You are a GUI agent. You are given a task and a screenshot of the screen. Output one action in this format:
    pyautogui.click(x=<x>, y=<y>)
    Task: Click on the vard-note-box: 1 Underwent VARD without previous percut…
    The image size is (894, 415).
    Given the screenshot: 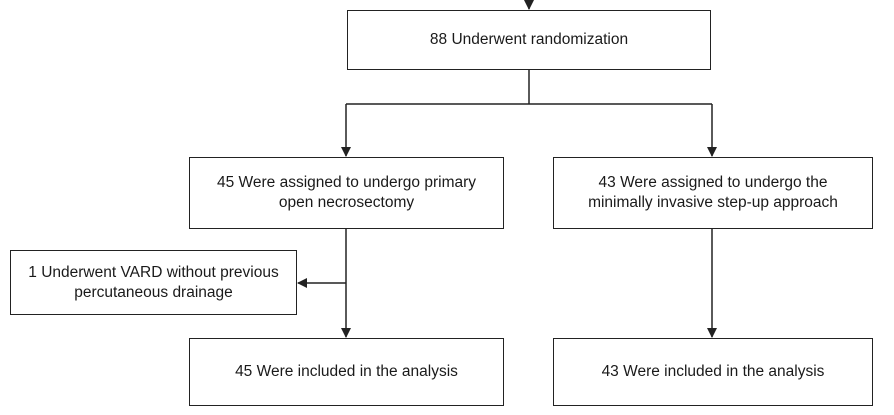 What is the action you would take?
    pyautogui.click(x=153, y=282)
    